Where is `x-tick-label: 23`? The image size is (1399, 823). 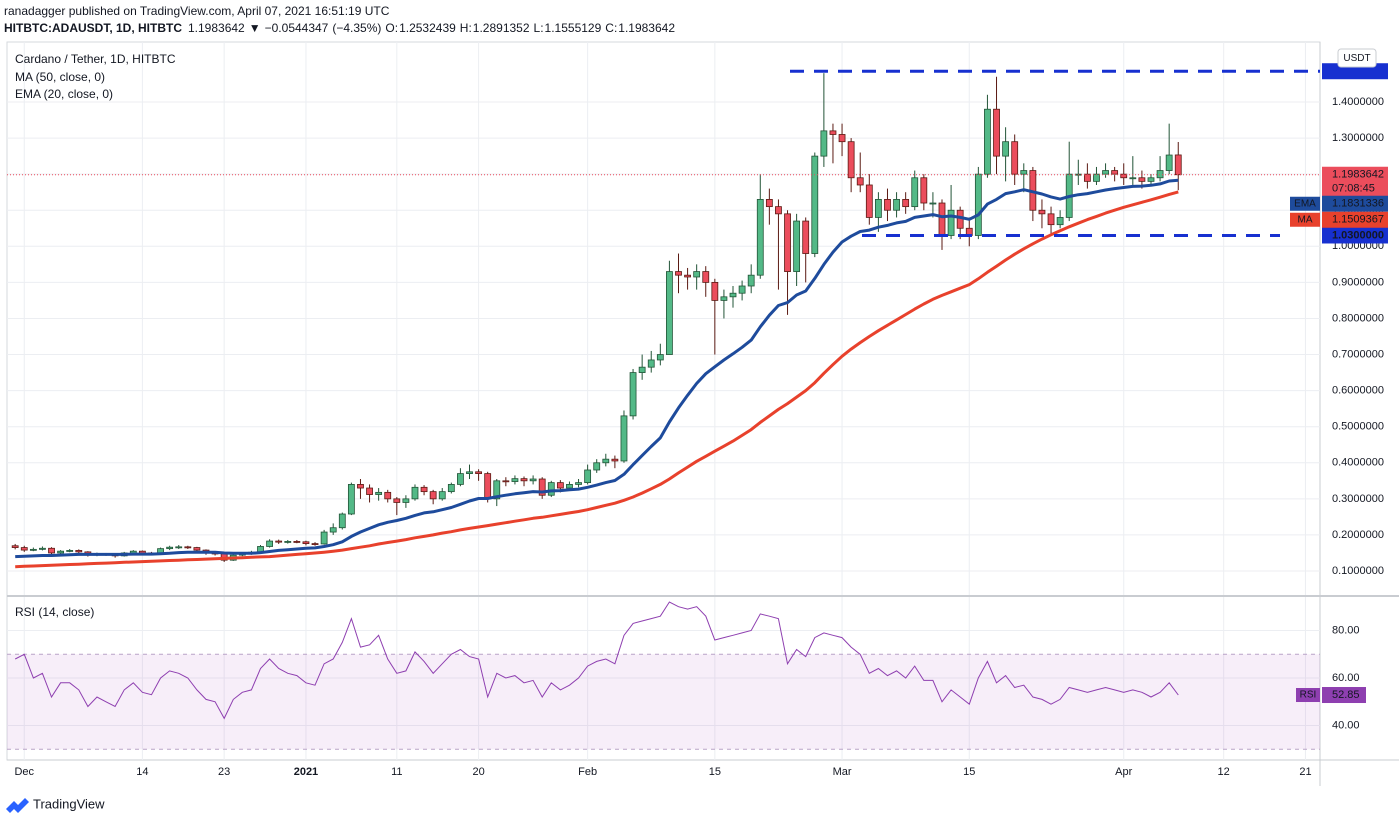 x-tick-label: 23 is located at coordinates (224, 772).